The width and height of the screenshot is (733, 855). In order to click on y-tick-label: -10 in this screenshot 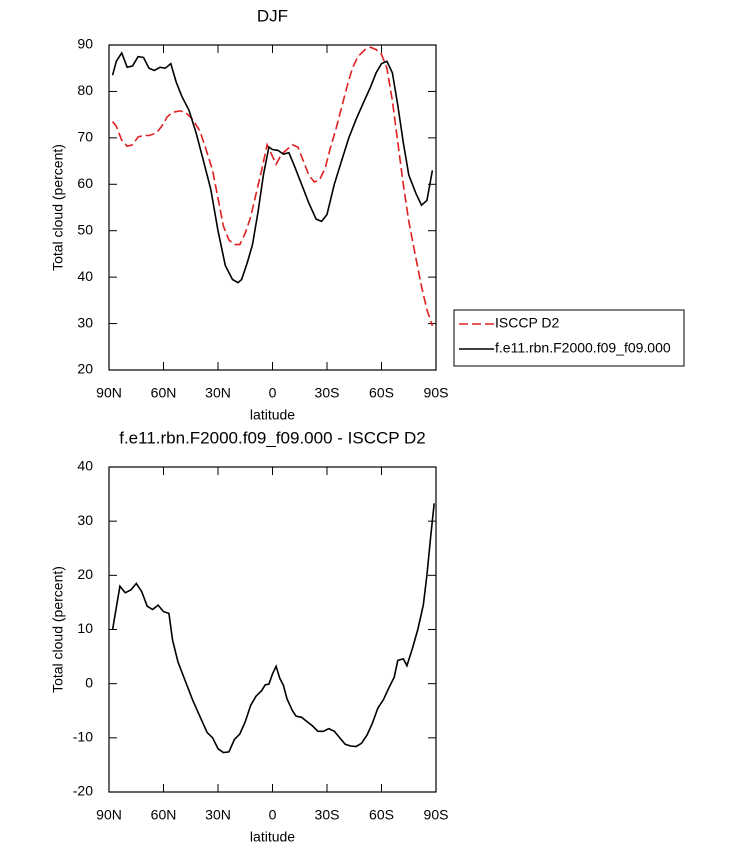, I will do `click(83, 737)`.